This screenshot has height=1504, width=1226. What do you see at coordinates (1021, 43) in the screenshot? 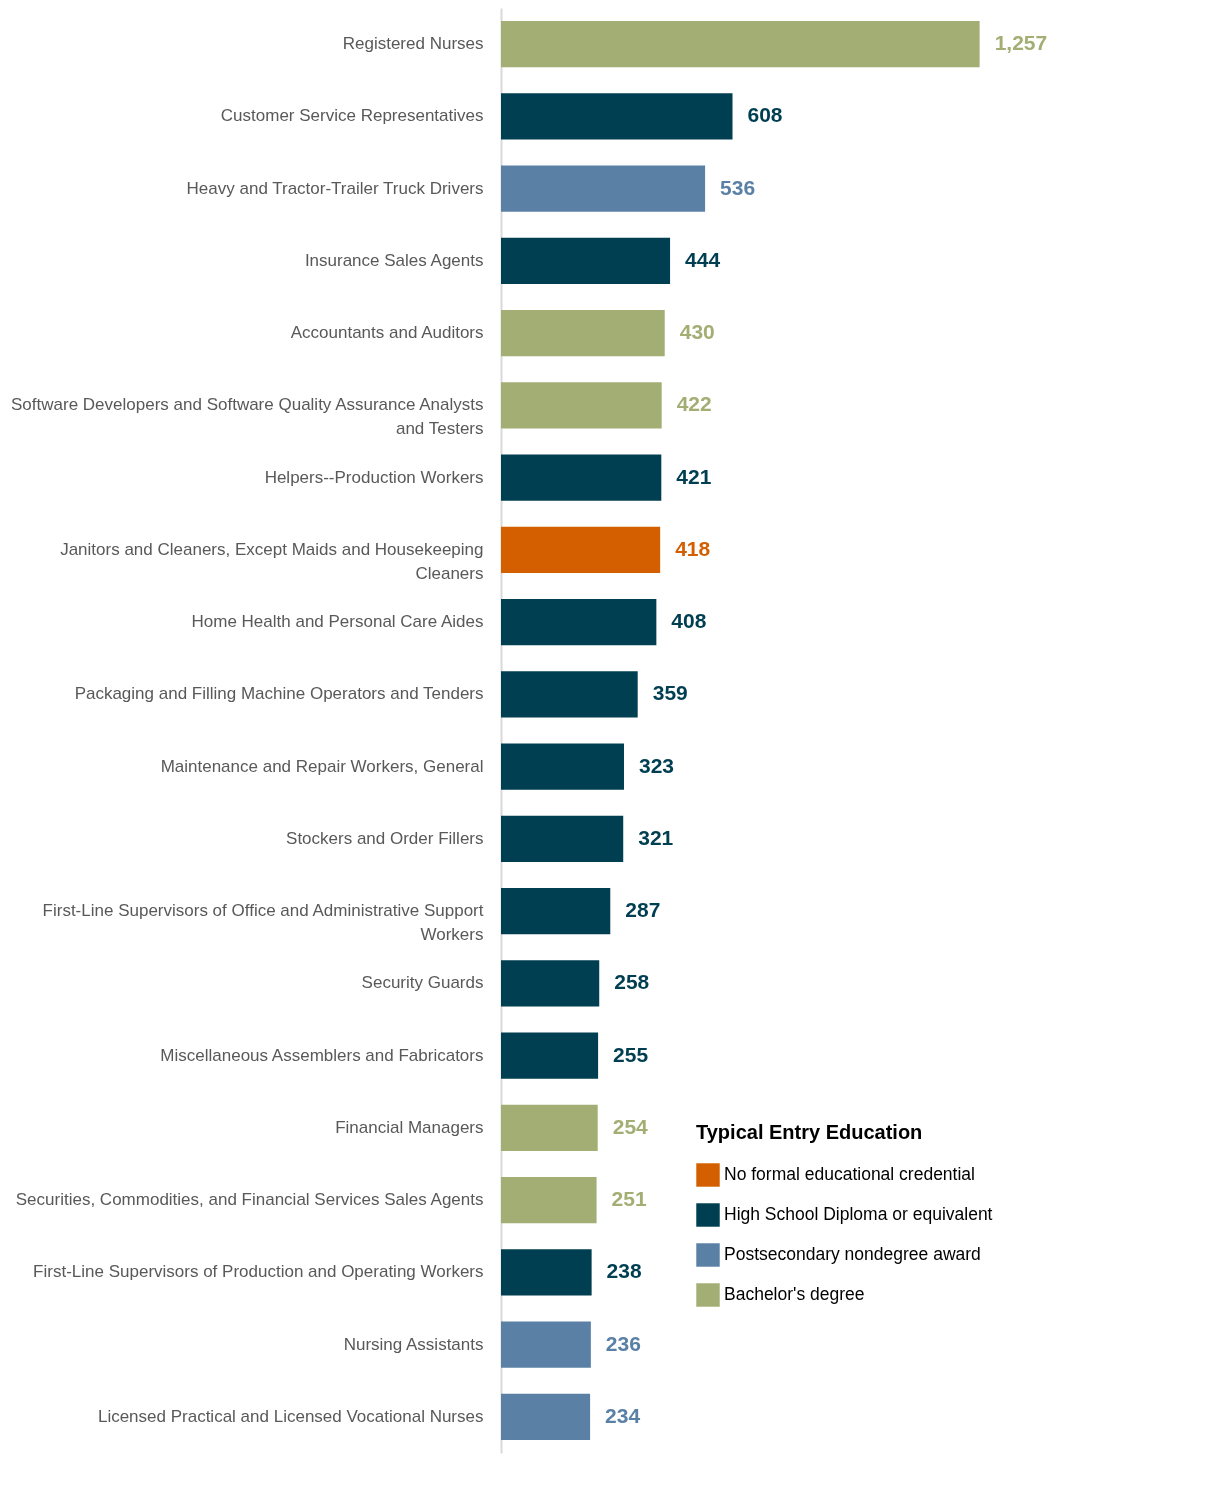
I see `data-label: 1,257` at bounding box center [1021, 43].